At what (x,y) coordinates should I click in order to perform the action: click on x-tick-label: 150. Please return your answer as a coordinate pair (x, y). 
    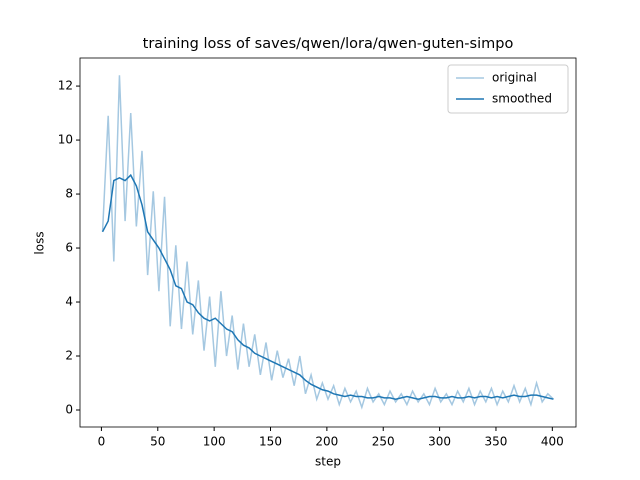
    Looking at the image, I should click on (270, 442).